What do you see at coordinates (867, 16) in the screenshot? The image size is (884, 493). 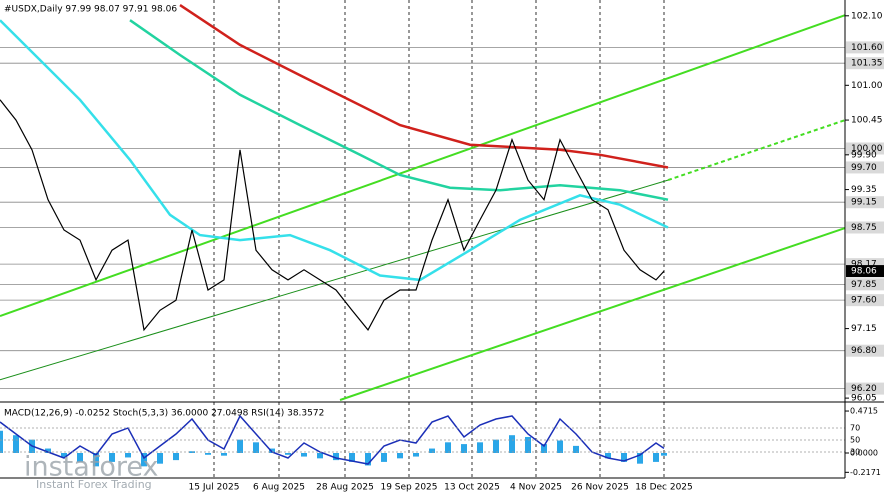 I see `y-tick-label: 102.10` at bounding box center [867, 16].